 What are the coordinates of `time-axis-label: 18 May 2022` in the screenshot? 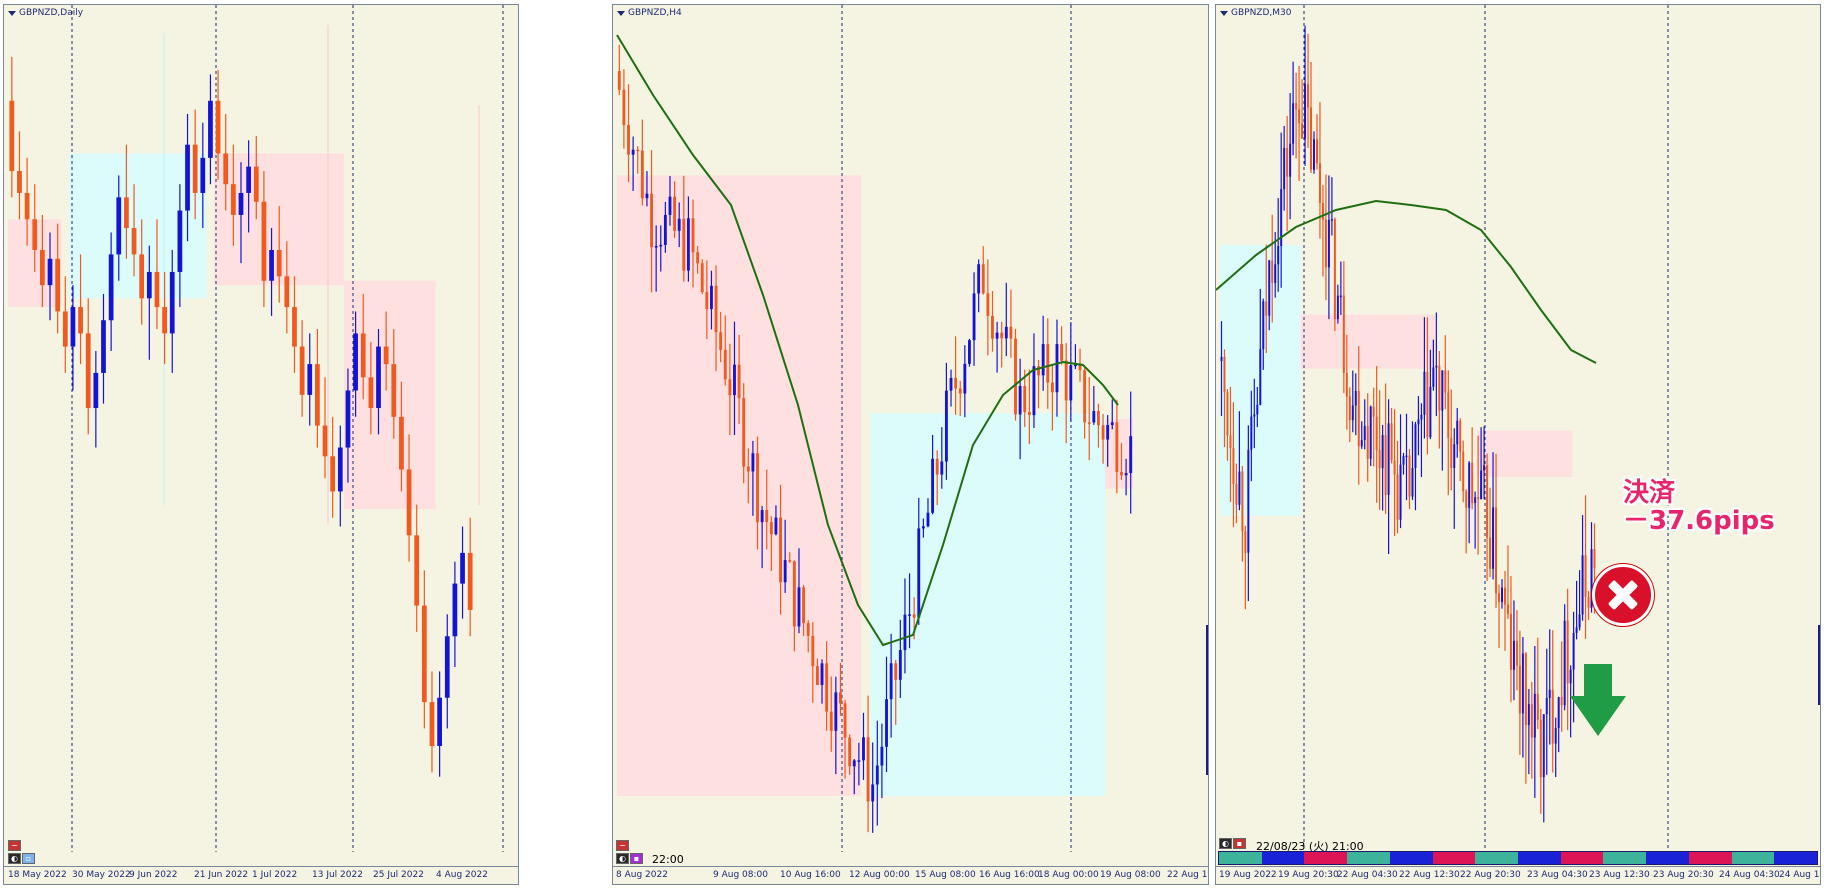 It's located at (37, 875).